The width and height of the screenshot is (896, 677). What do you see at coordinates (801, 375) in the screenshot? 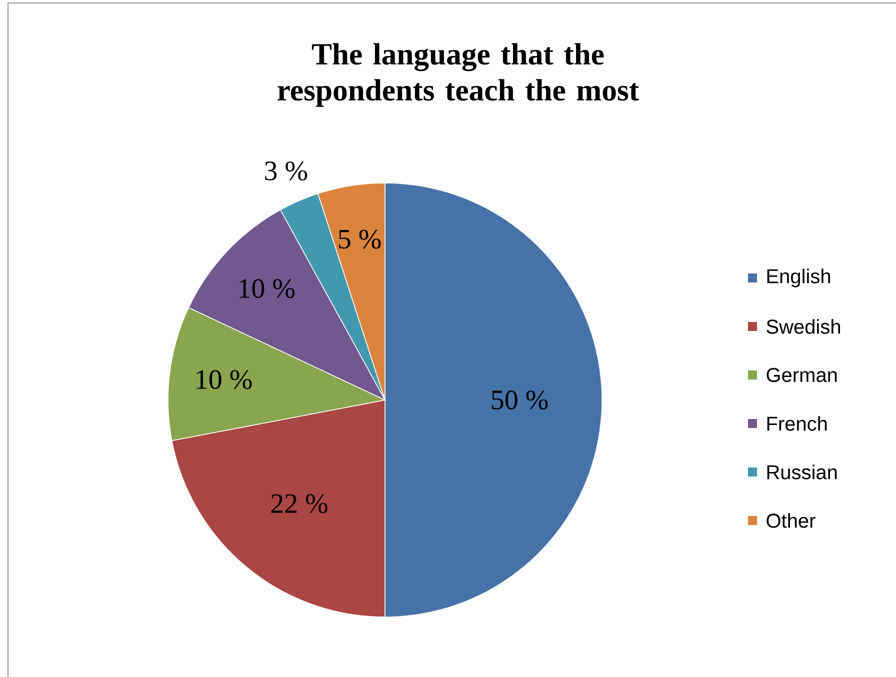
I see `legend-label: German` at bounding box center [801, 375].